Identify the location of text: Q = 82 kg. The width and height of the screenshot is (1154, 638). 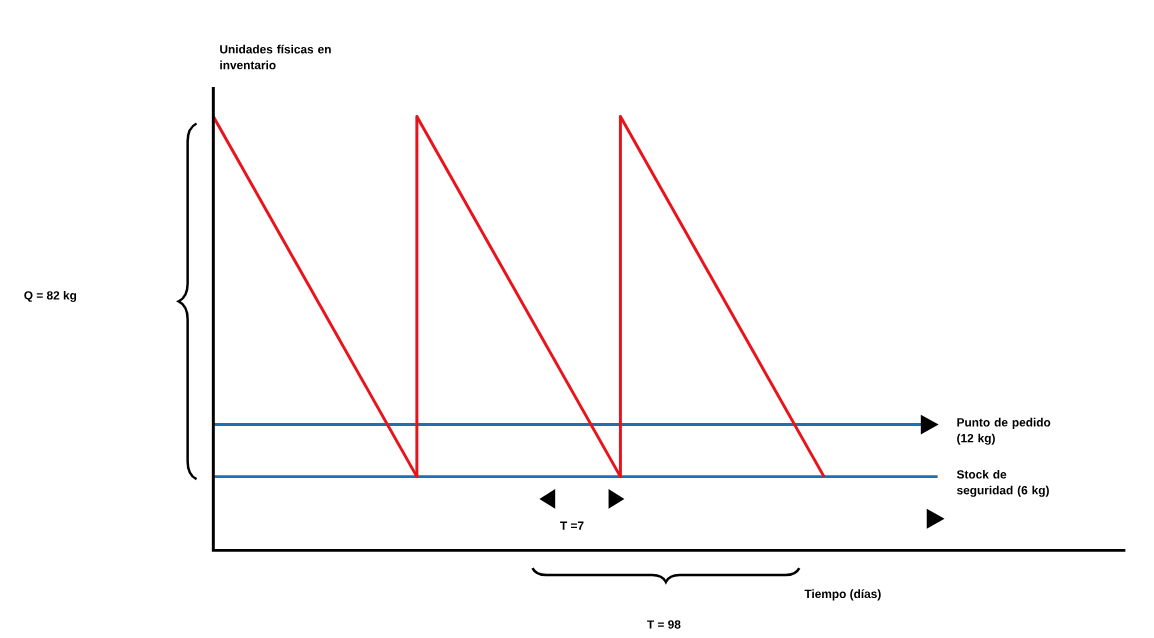
(50, 296).